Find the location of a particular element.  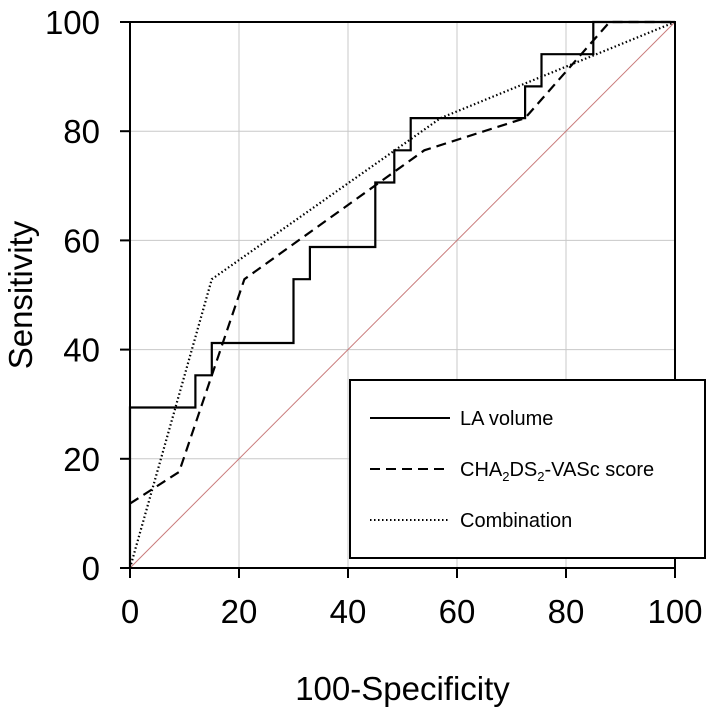

x-tick-label: 40 is located at coordinates (348, 611).